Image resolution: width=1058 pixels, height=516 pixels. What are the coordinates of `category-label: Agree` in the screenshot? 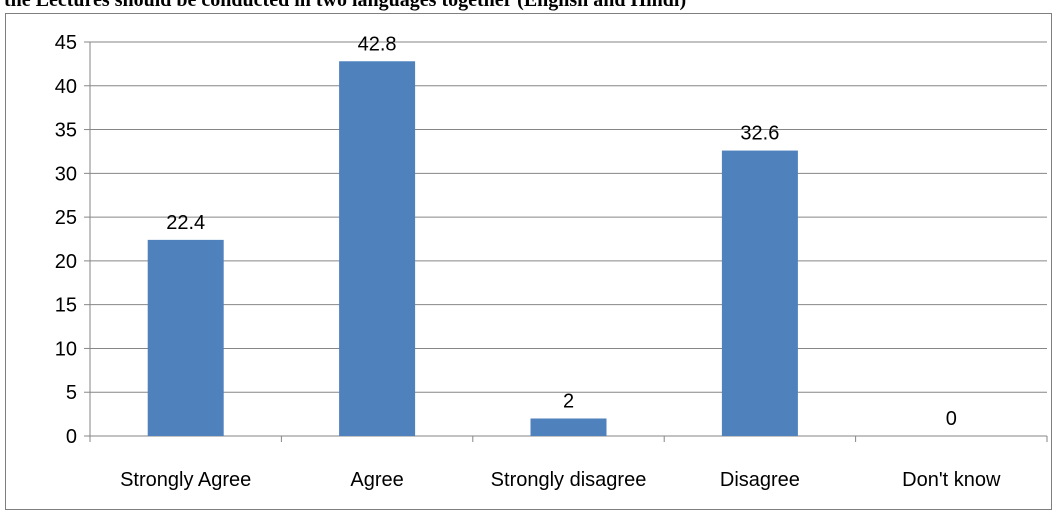 It's located at (376, 480).